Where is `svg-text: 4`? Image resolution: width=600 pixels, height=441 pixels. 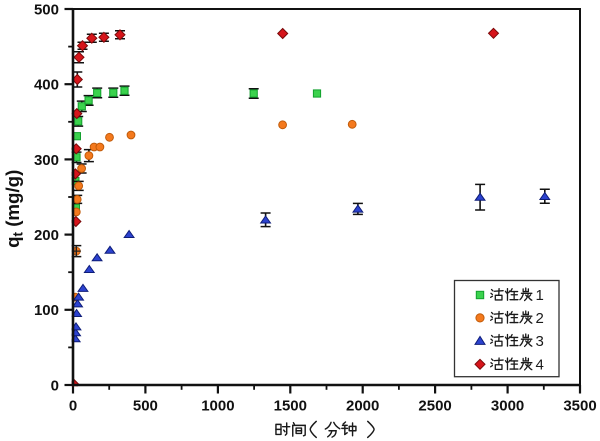 svg-text: 4 is located at coordinates (540, 365).